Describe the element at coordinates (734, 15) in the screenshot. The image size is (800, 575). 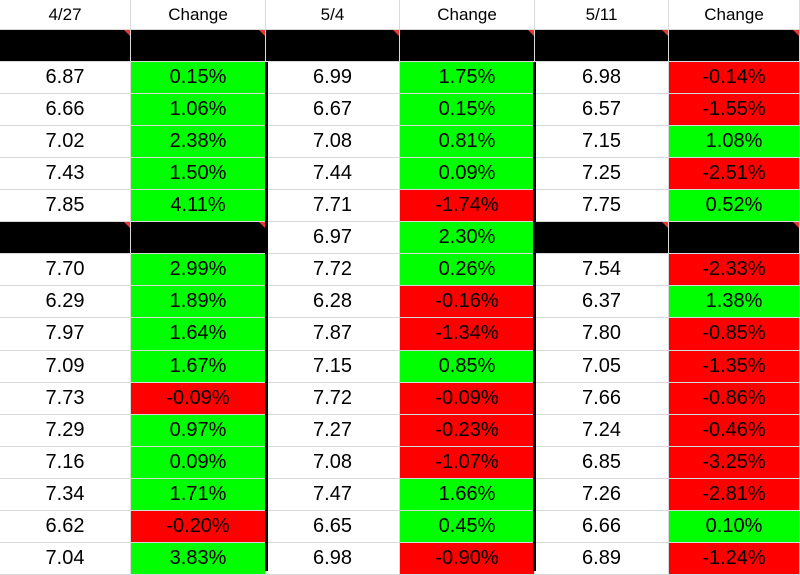
I see `header-change-3: Change` at that location.